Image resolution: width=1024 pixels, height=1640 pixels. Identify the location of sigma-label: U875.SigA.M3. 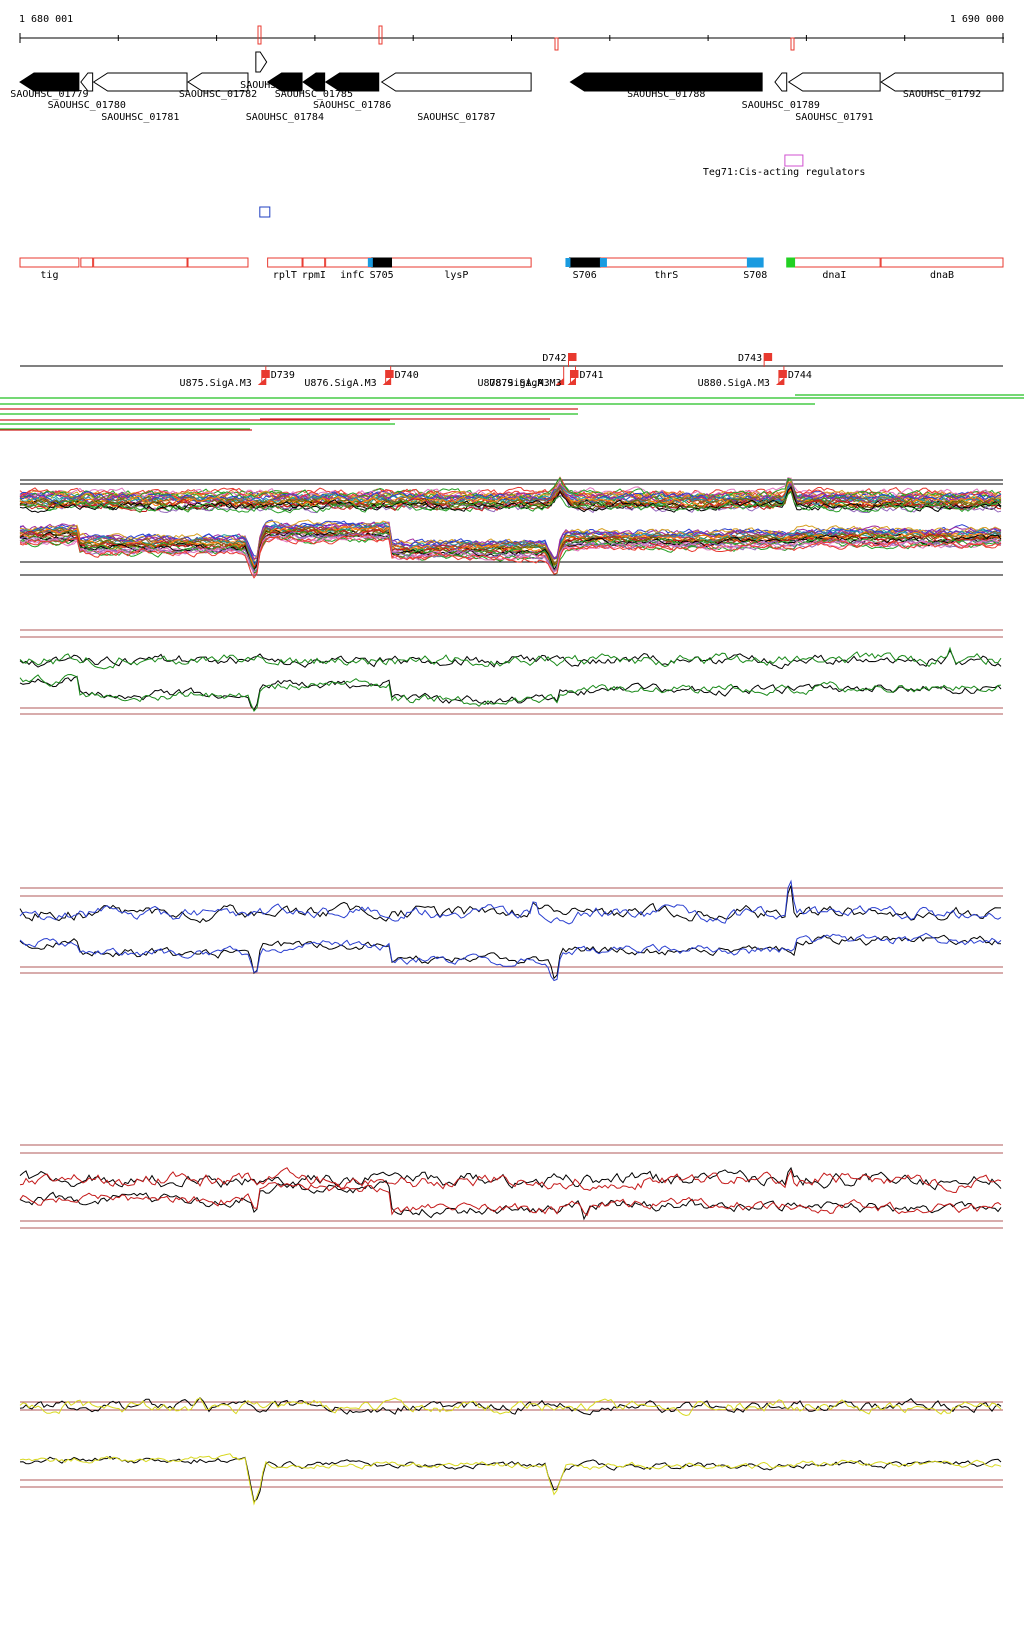
(216, 383).